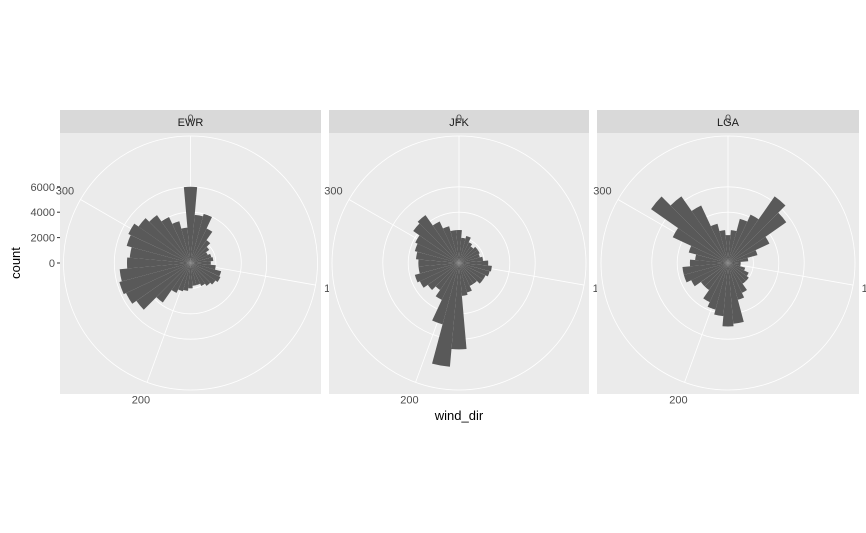 The height and width of the screenshot is (533, 866). I want to click on y-tick-label: 2000, so click(43, 239).